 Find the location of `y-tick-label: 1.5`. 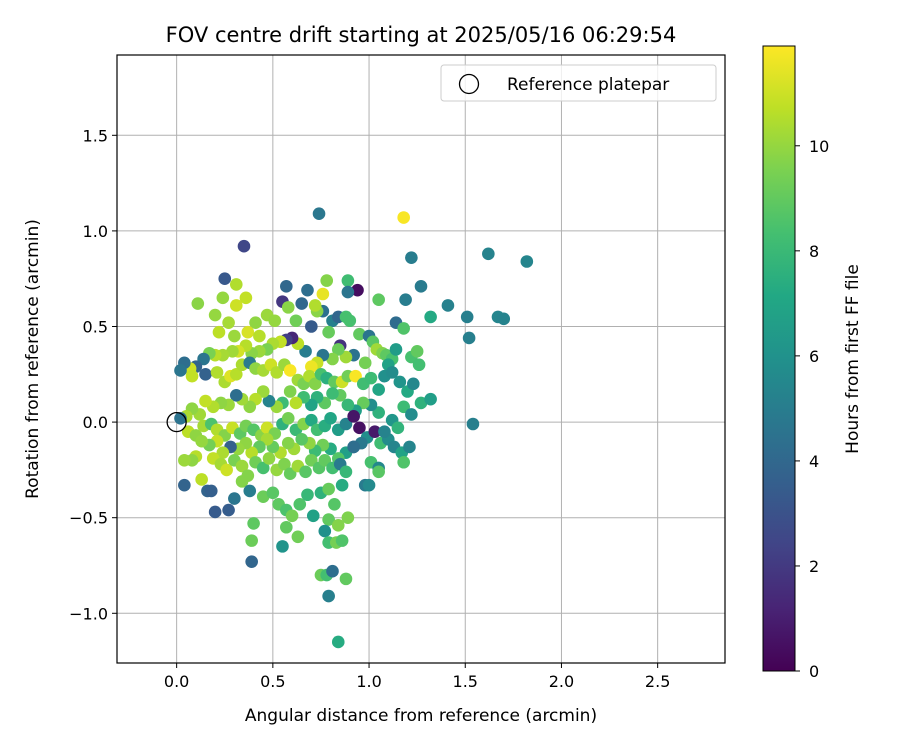

y-tick-label: 1.5 is located at coordinates (95, 135).